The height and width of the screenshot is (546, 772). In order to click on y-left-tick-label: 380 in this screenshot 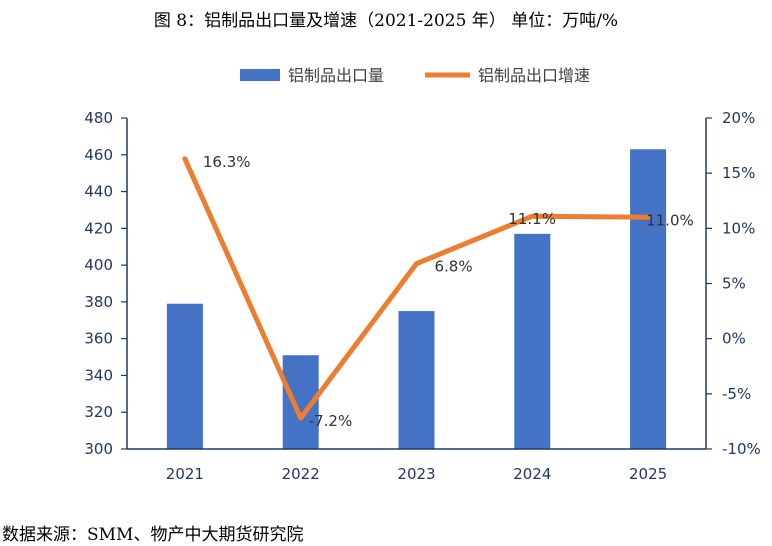, I will do `click(98, 302)`.